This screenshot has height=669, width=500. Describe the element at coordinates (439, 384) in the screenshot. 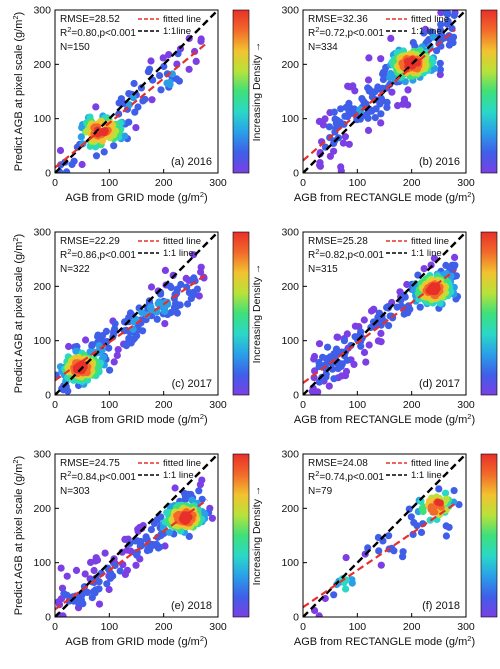

I see `panel-label: (d) 2017` at that location.